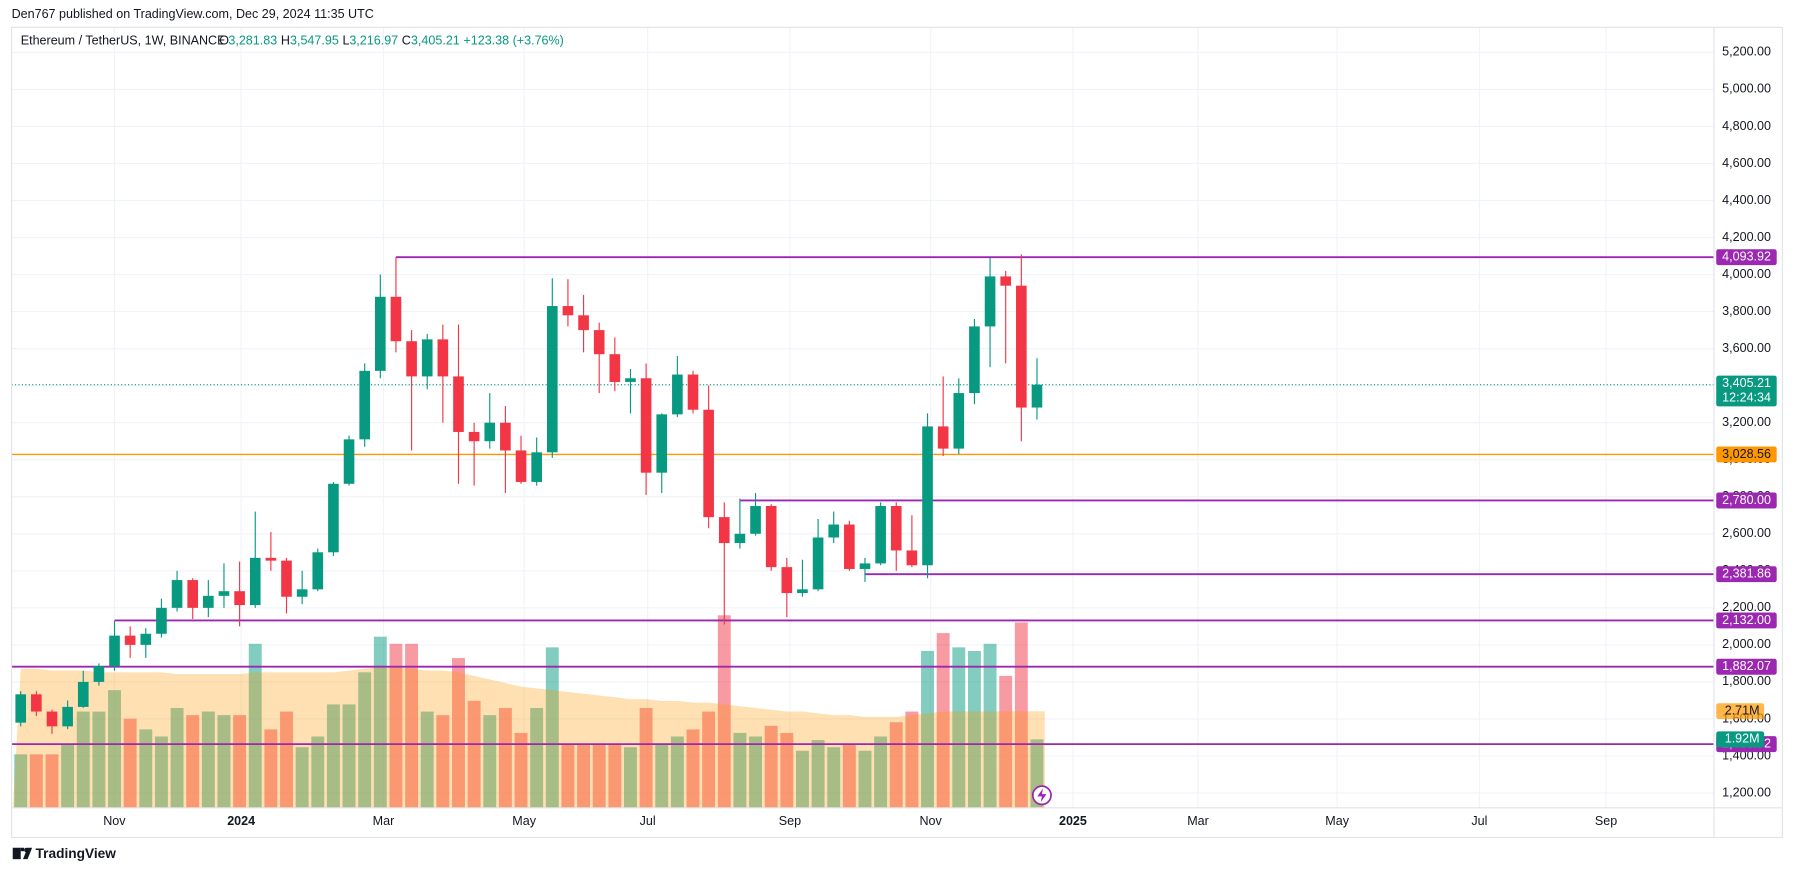 This screenshot has height=874, width=1794. What do you see at coordinates (252, 40) in the screenshot?
I see `legend-o-value: 3,281.83` at bounding box center [252, 40].